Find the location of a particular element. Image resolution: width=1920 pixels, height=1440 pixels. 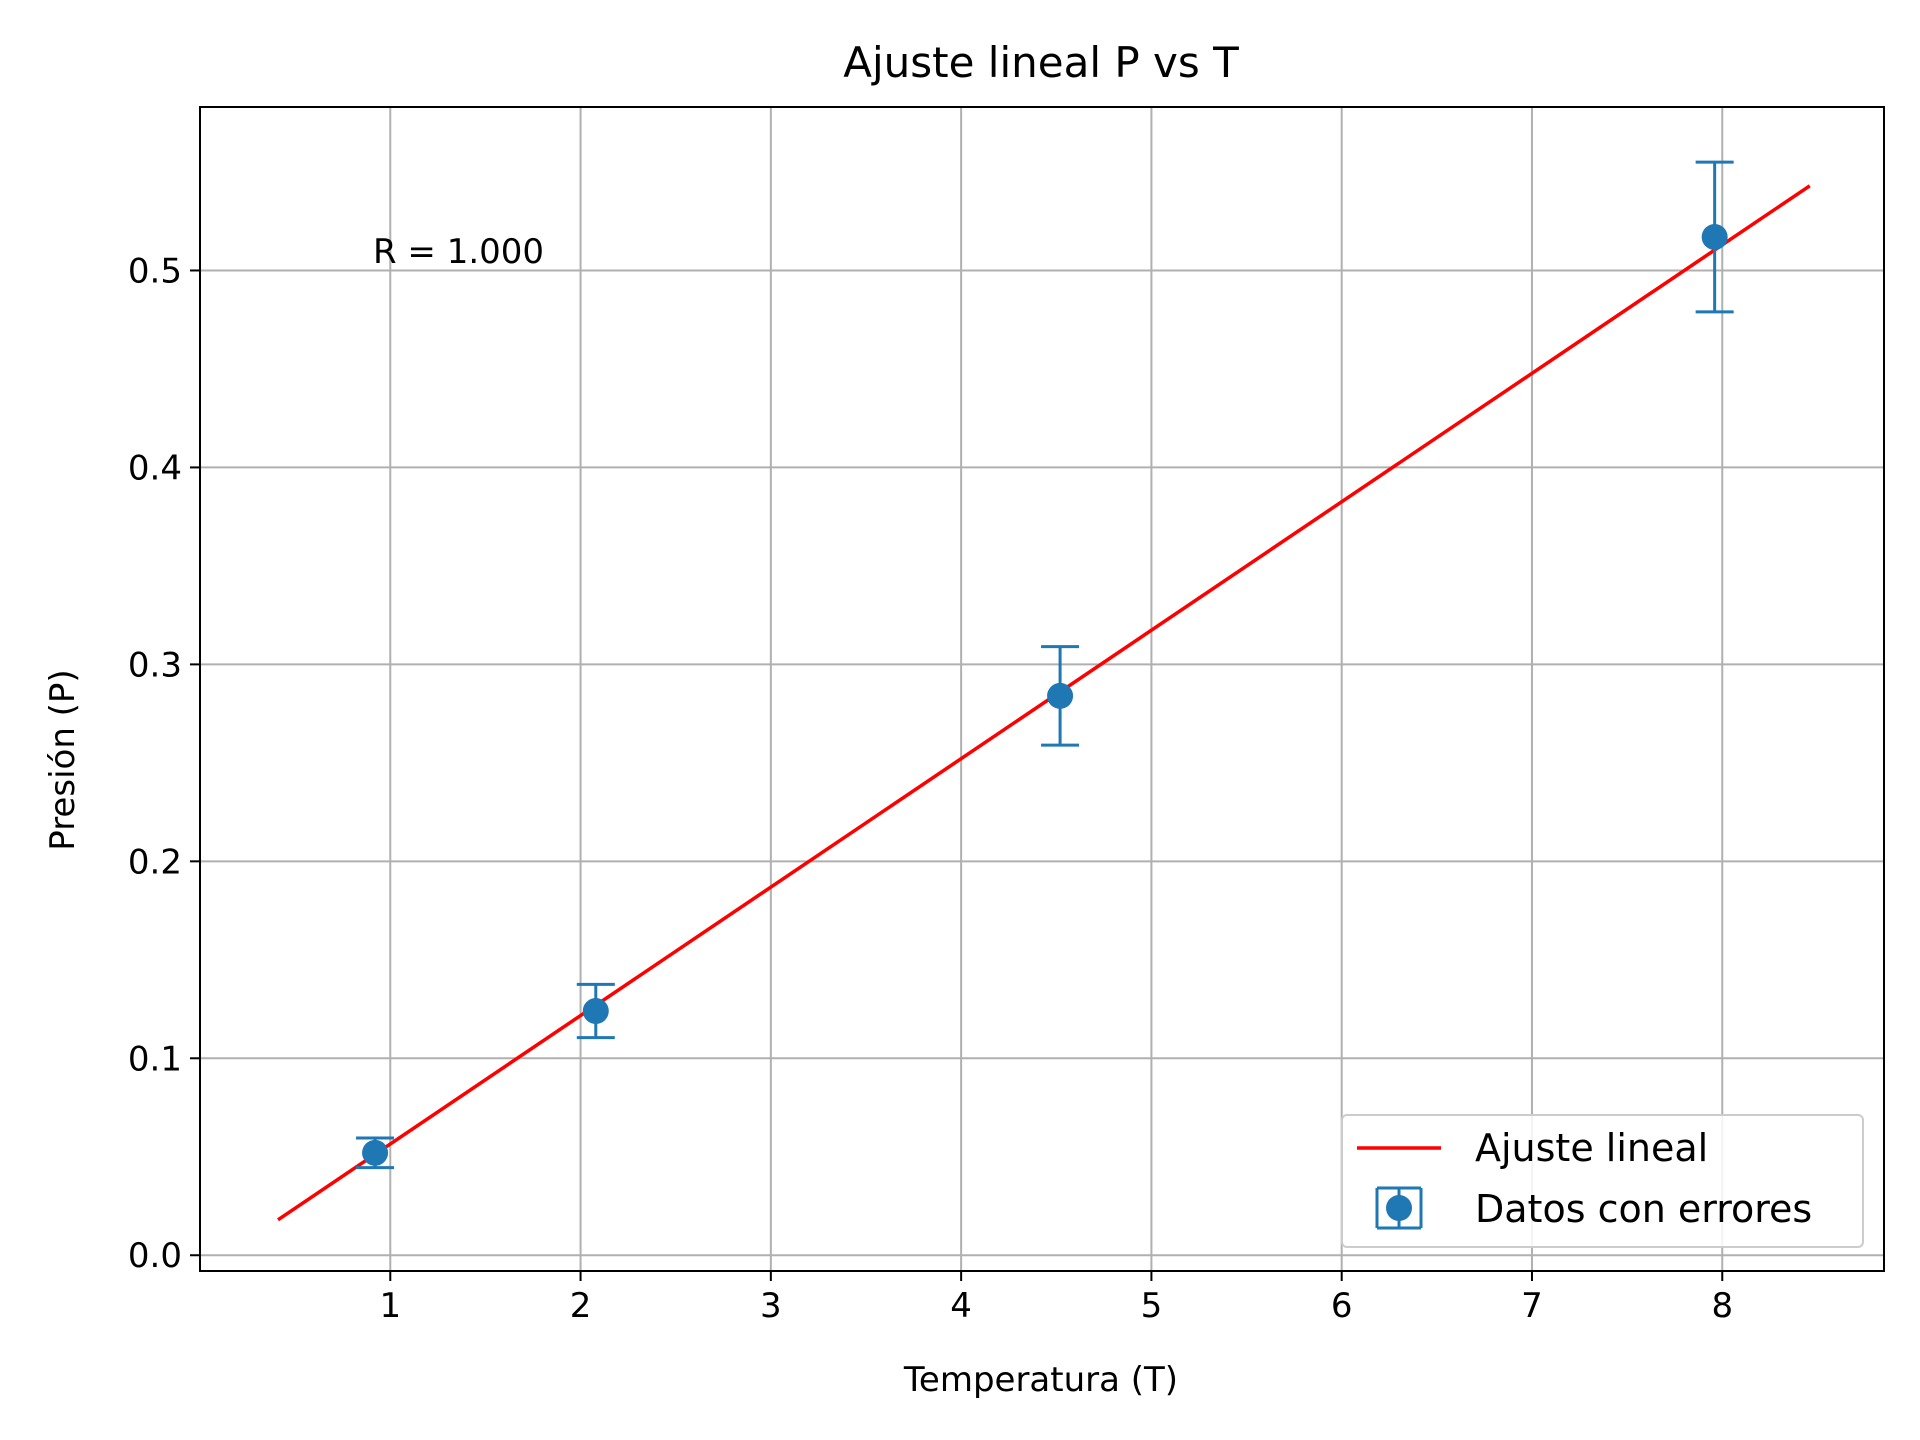

x-tick-label: 8 is located at coordinates (1722, 1306).